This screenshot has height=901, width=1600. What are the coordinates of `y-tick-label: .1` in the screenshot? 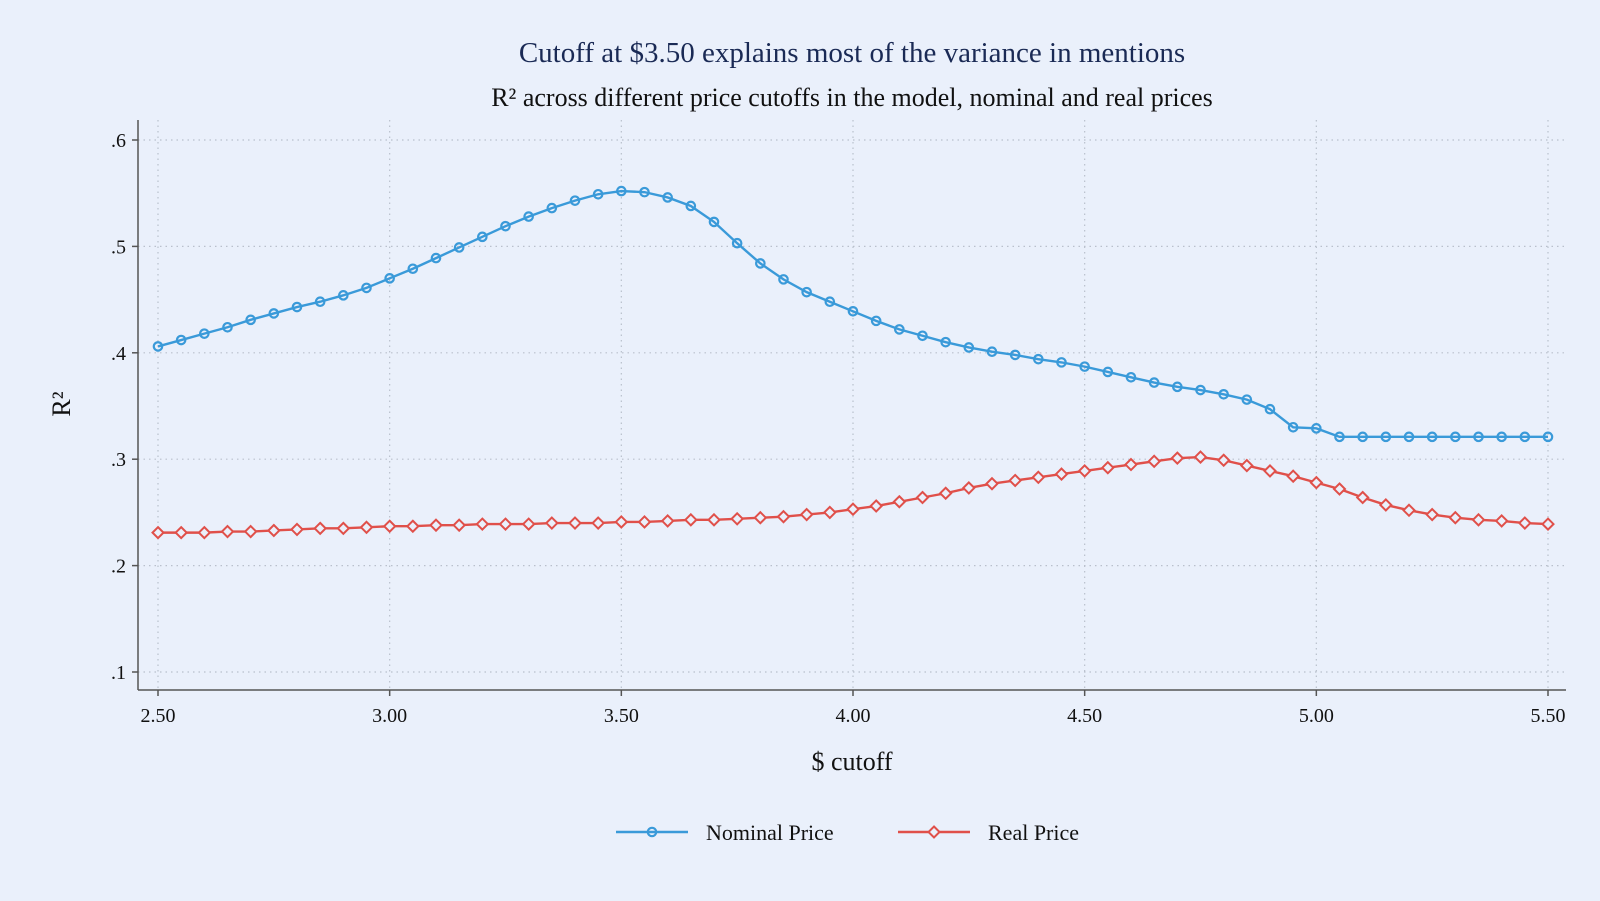 It's located at (118, 673).